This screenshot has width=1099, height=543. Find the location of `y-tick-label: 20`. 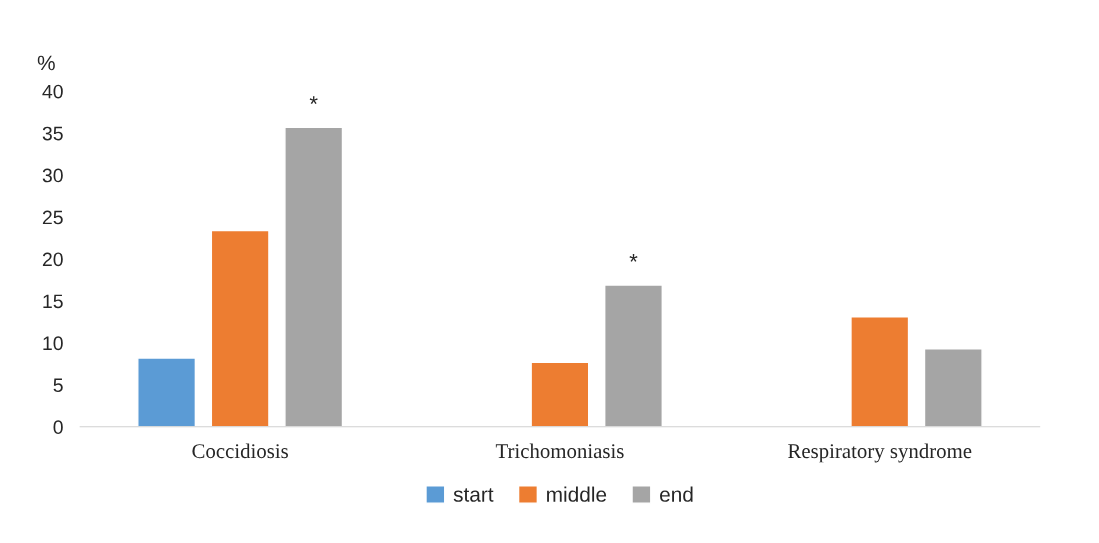

y-tick-label: 20 is located at coordinates (52, 259).